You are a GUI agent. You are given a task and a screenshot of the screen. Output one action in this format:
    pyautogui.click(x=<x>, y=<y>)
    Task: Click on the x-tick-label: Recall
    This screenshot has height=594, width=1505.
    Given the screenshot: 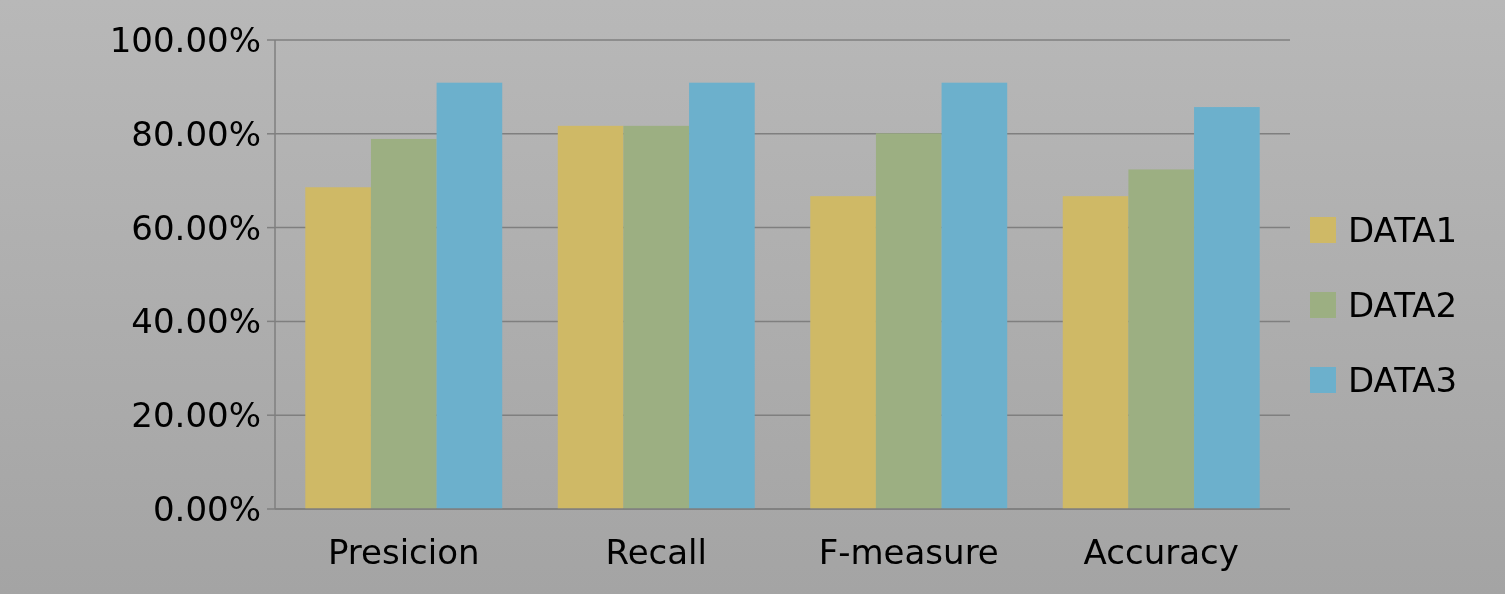 What is the action you would take?
    pyautogui.click(x=656, y=552)
    